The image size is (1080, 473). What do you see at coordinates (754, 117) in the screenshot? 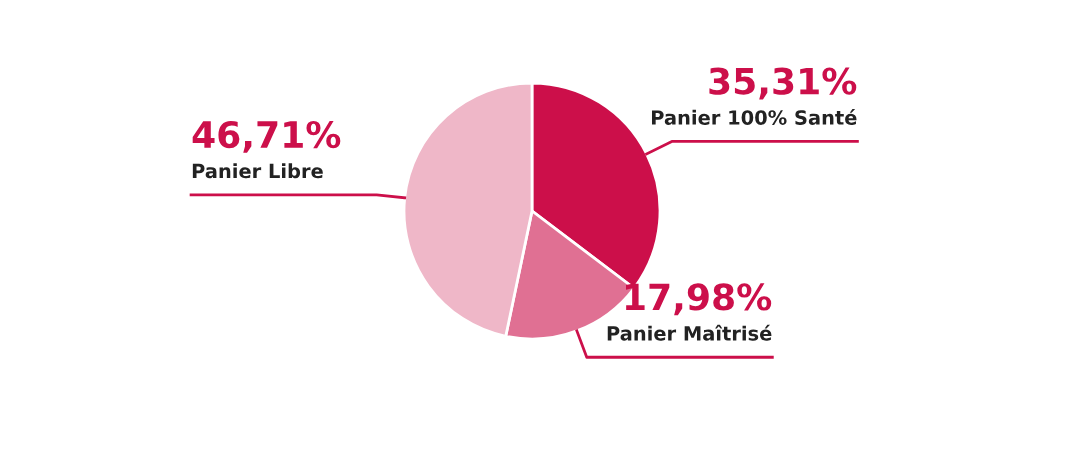
I see `slice-label: Panier 100% Santé` at bounding box center [754, 117].